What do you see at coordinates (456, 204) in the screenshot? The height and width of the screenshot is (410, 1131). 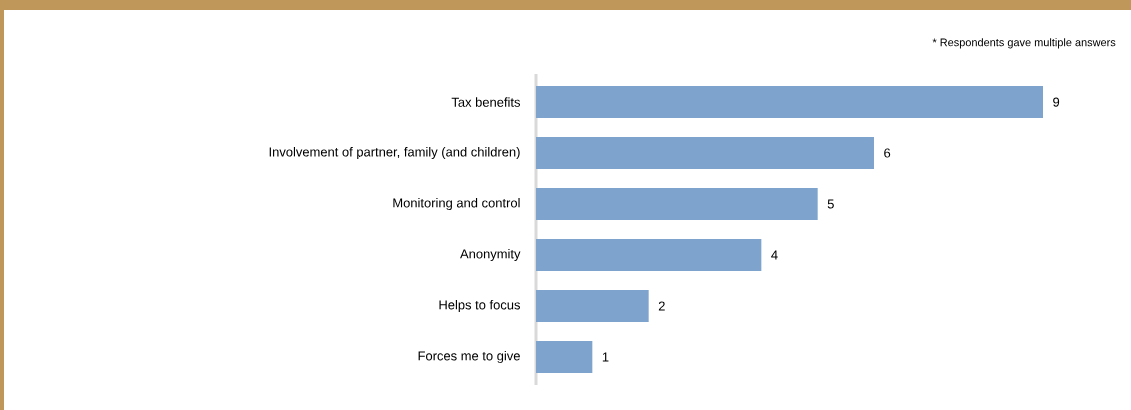 I see `y-tick-label: Monitoring and control` at bounding box center [456, 204].